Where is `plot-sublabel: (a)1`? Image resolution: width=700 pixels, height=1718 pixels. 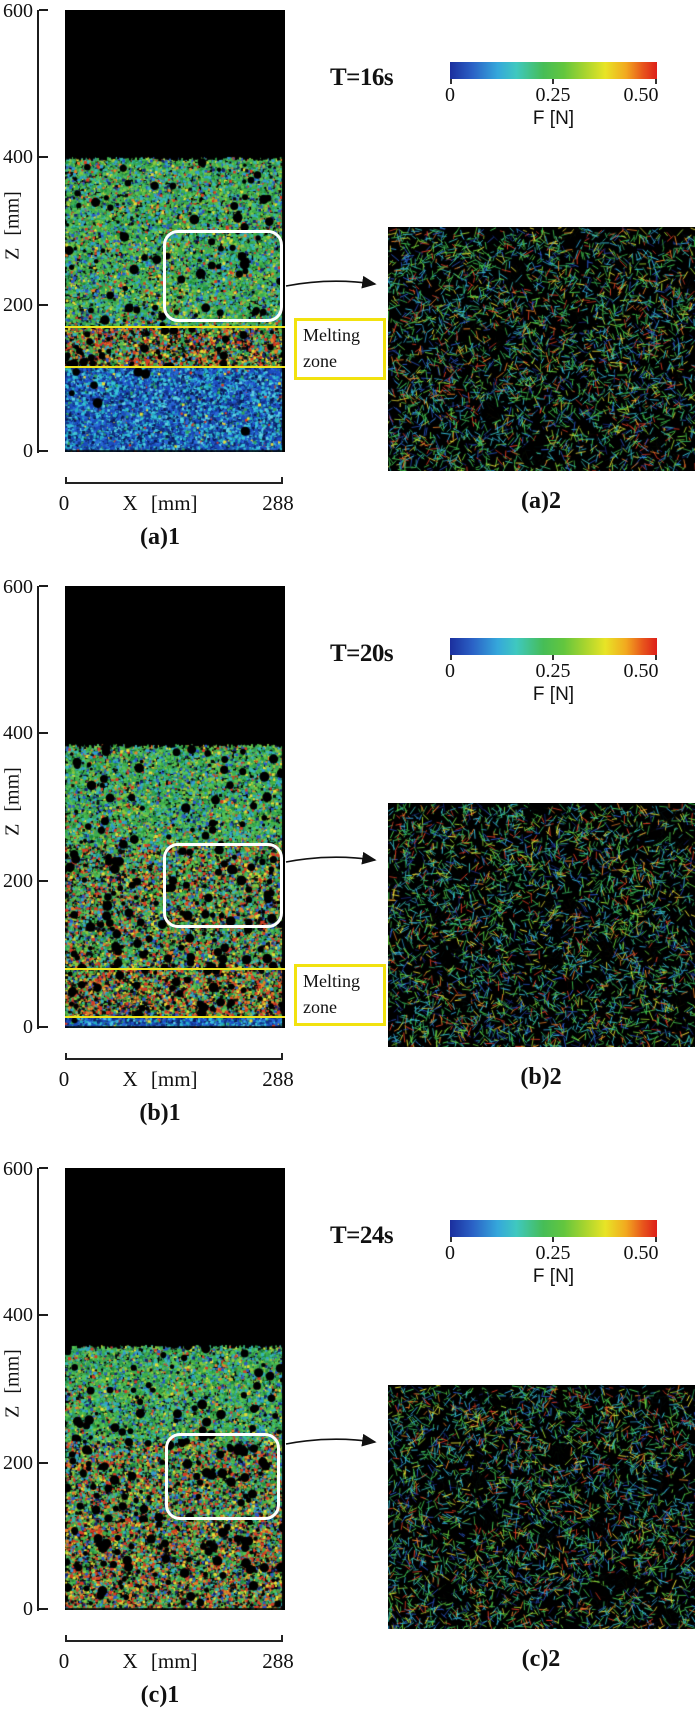
plot-sublabel: (a)1 is located at coordinates (160, 537).